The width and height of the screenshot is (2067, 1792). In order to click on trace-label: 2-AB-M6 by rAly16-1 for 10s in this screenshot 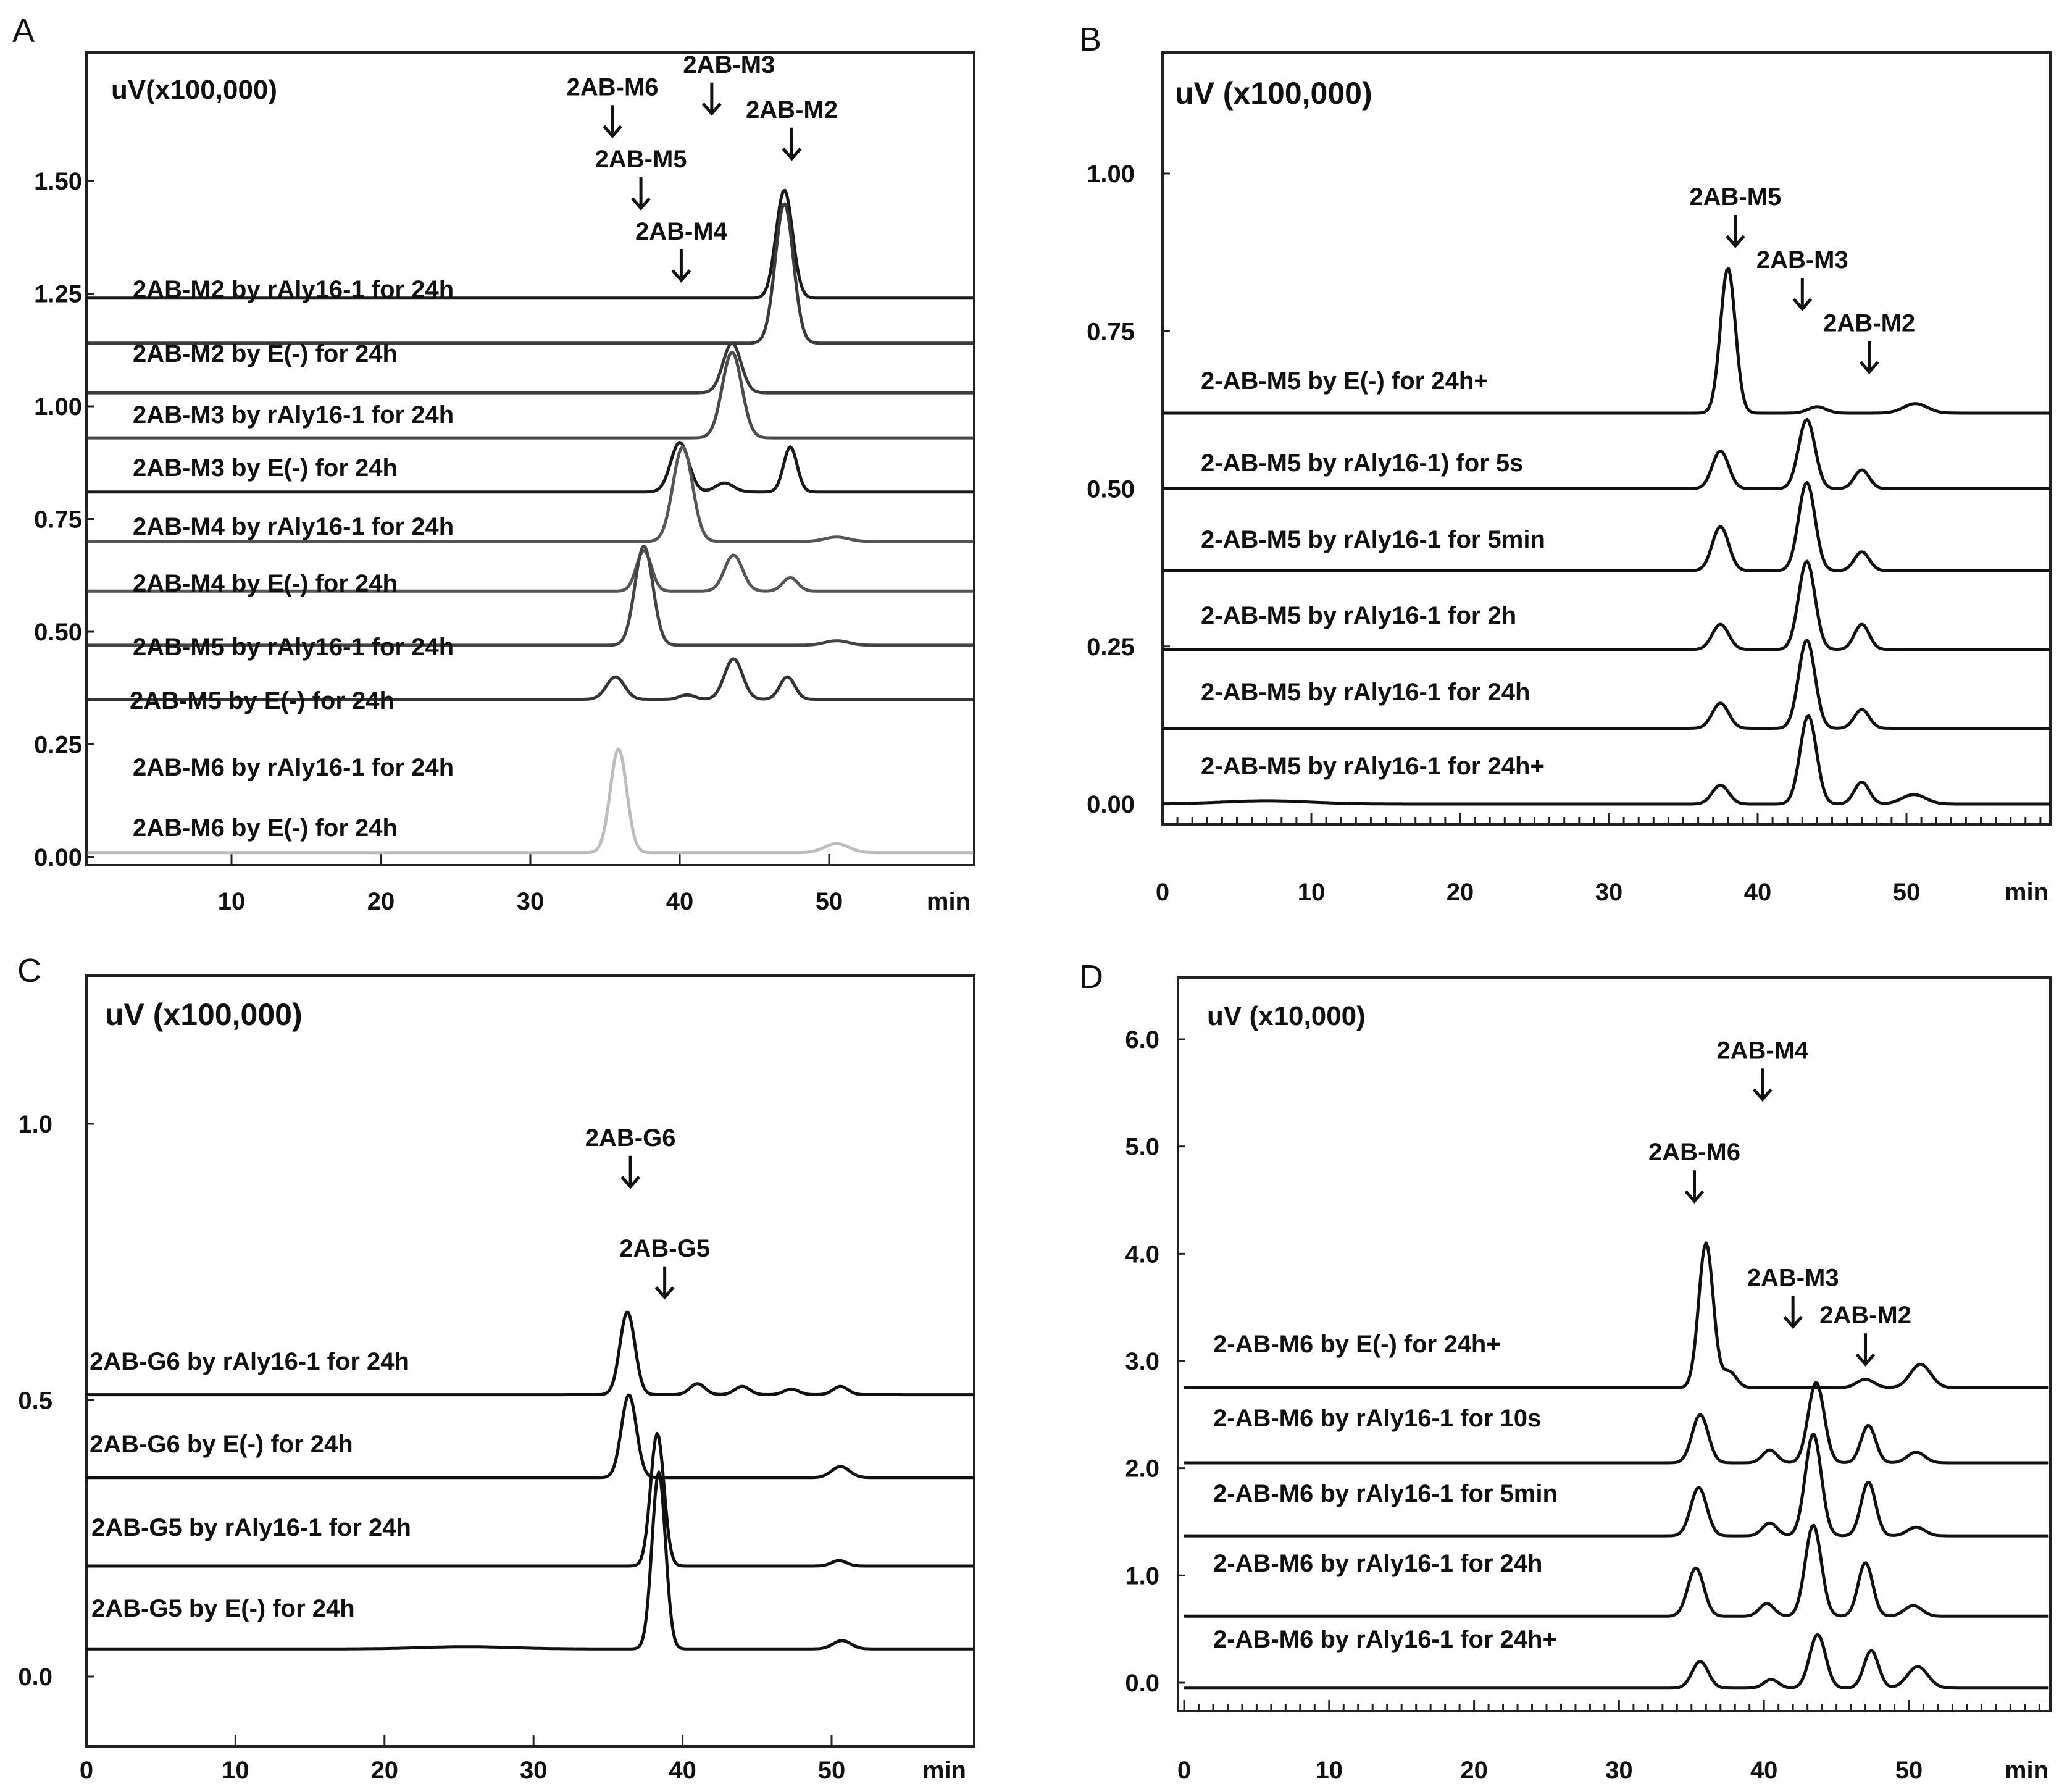, I will do `click(1377, 1418)`.